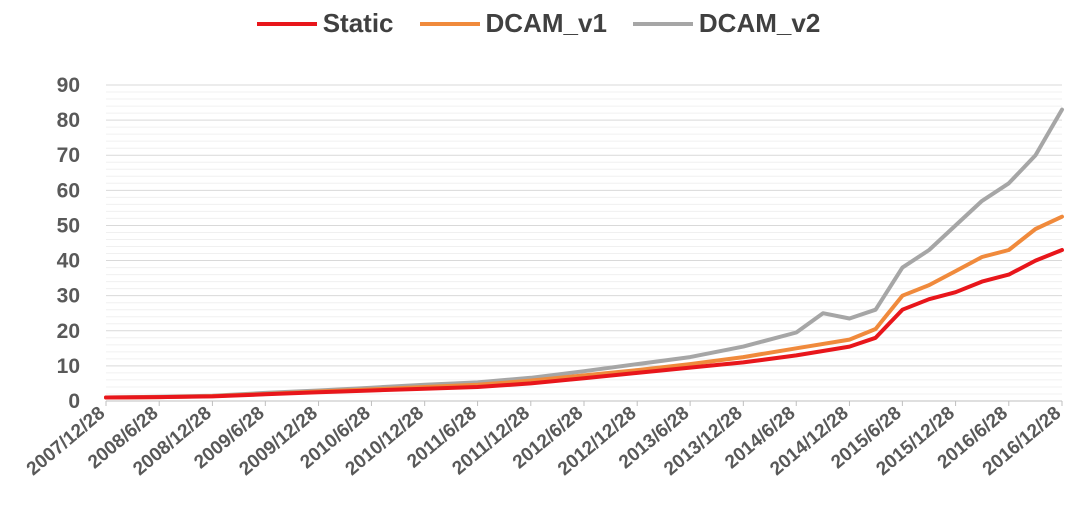 Image resolution: width=1077 pixels, height=531 pixels. What do you see at coordinates (662, 23) in the screenshot?
I see `legend-swatch-dcam-v2` at bounding box center [662, 23].